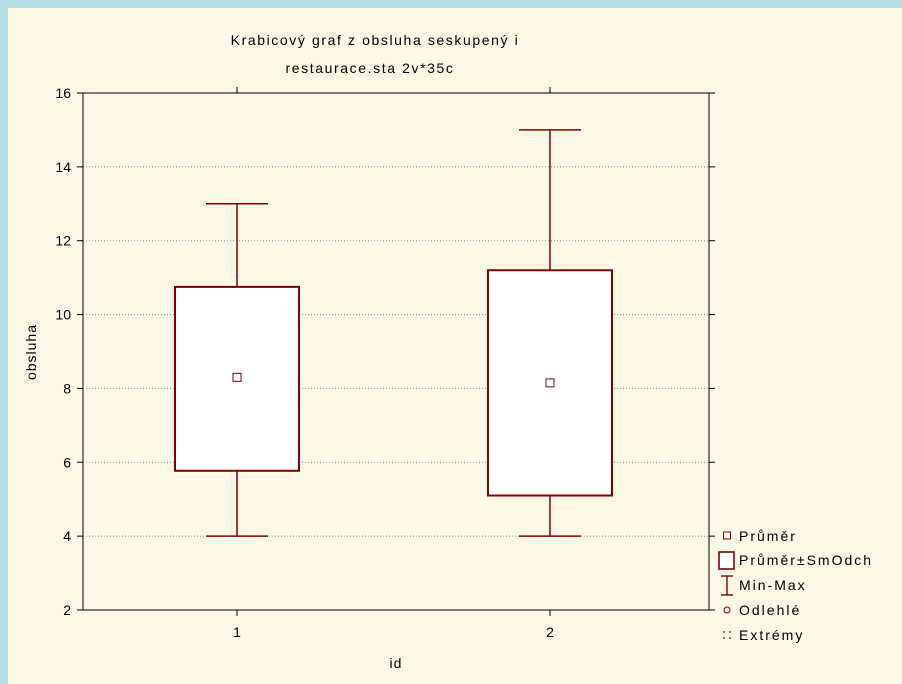 The image size is (902, 684). What do you see at coordinates (726, 560) in the screenshot?
I see `legend-box-icon` at bounding box center [726, 560].